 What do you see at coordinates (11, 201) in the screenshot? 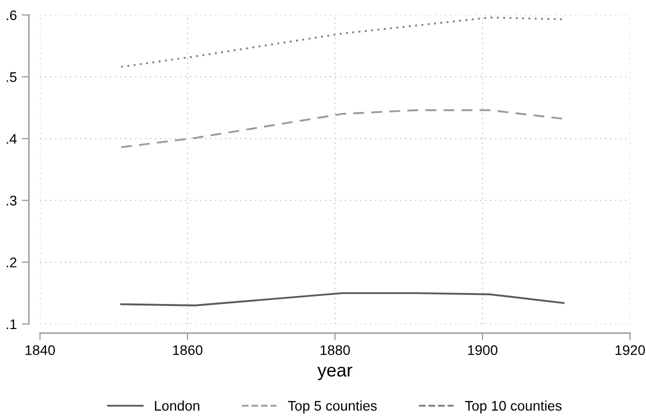
I see `y-tick-label: .3` at bounding box center [11, 201].